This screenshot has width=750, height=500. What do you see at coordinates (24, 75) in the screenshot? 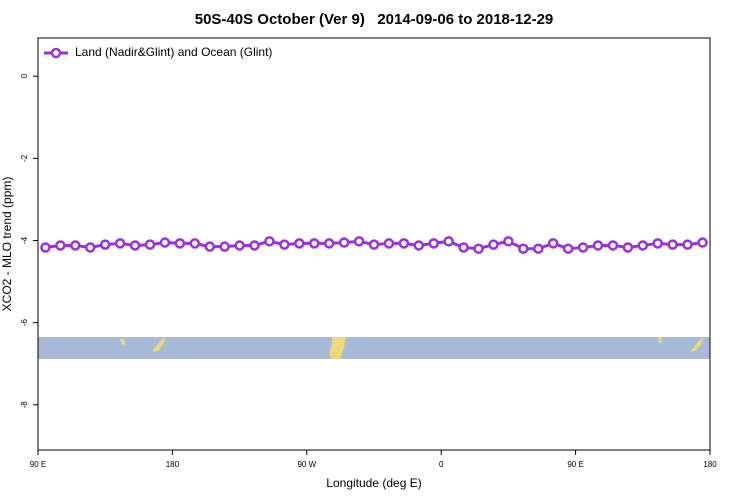
I see `y-tick-label: 0` at bounding box center [24, 75].